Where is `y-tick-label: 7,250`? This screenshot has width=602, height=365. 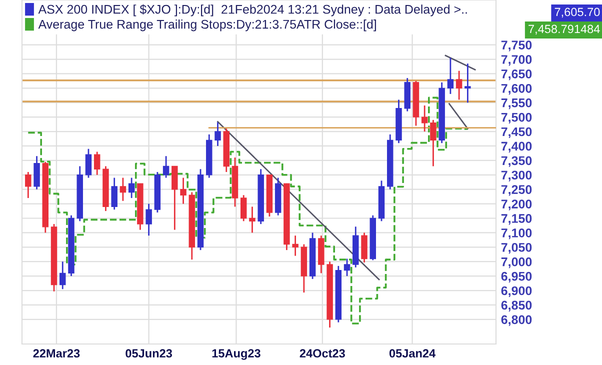 y-tick-label: 7,250 is located at coordinates (516, 190).